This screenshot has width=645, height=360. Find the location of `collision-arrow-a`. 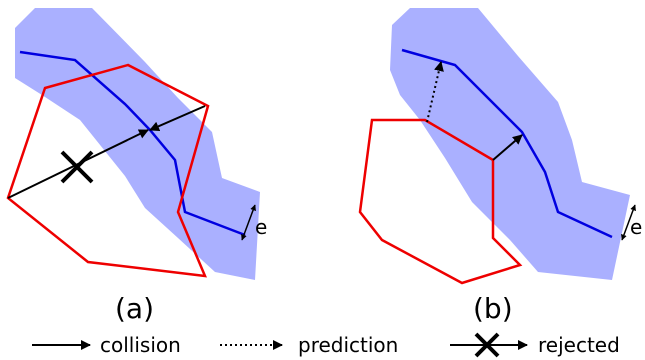

collision-arrow-a is located at coordinates (177, 118).